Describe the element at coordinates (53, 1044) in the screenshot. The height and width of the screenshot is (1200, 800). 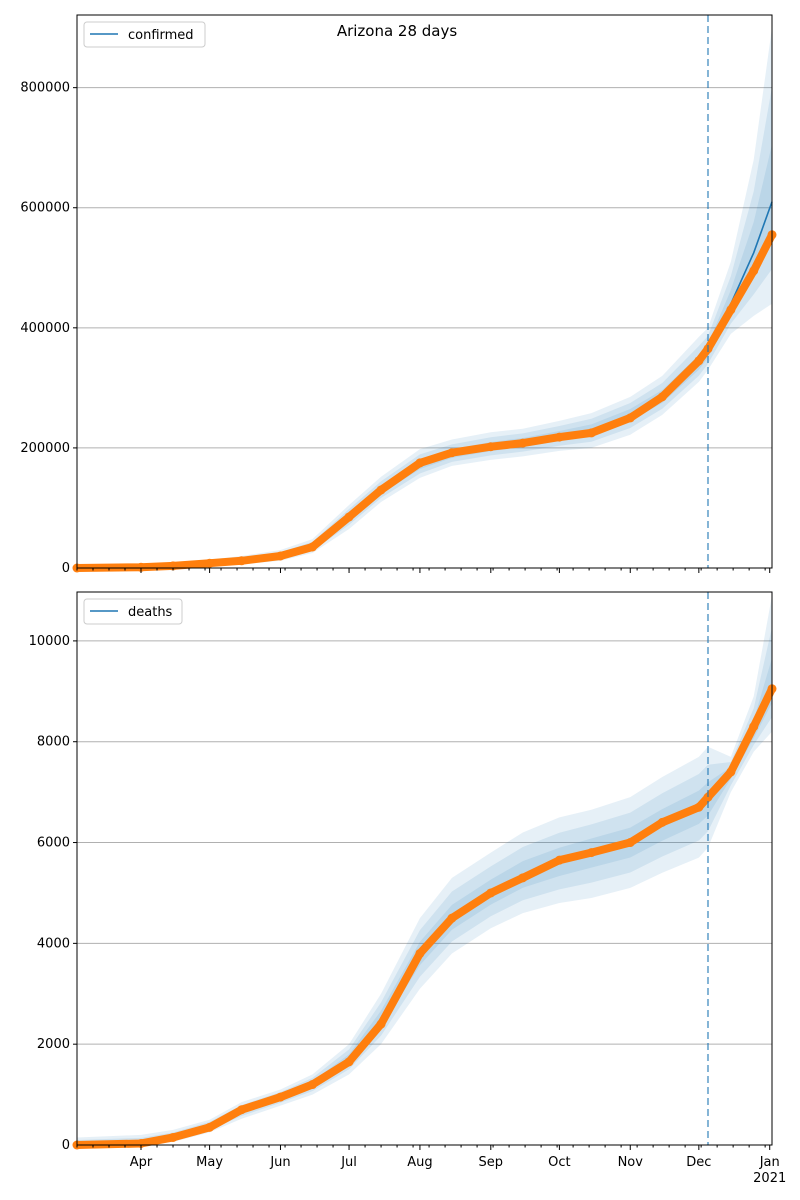
I see `y-tick-label: 2000` at that location.